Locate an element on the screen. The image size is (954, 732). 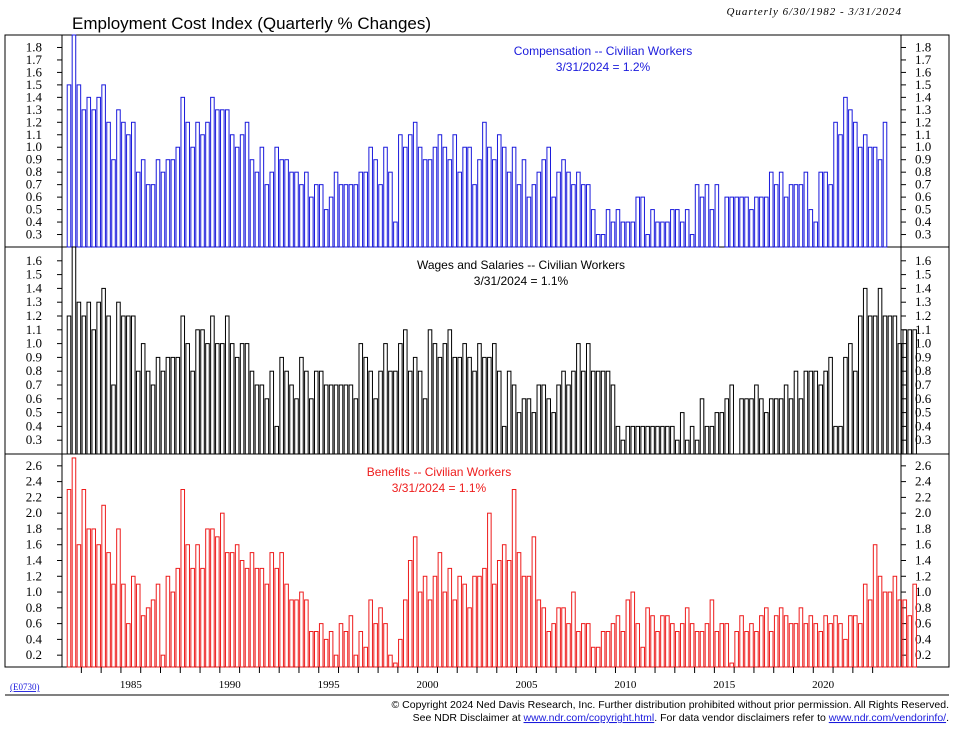
series-annotation: Wages and Salaries -- Civilian Workers is located at coordinates (521, 265).